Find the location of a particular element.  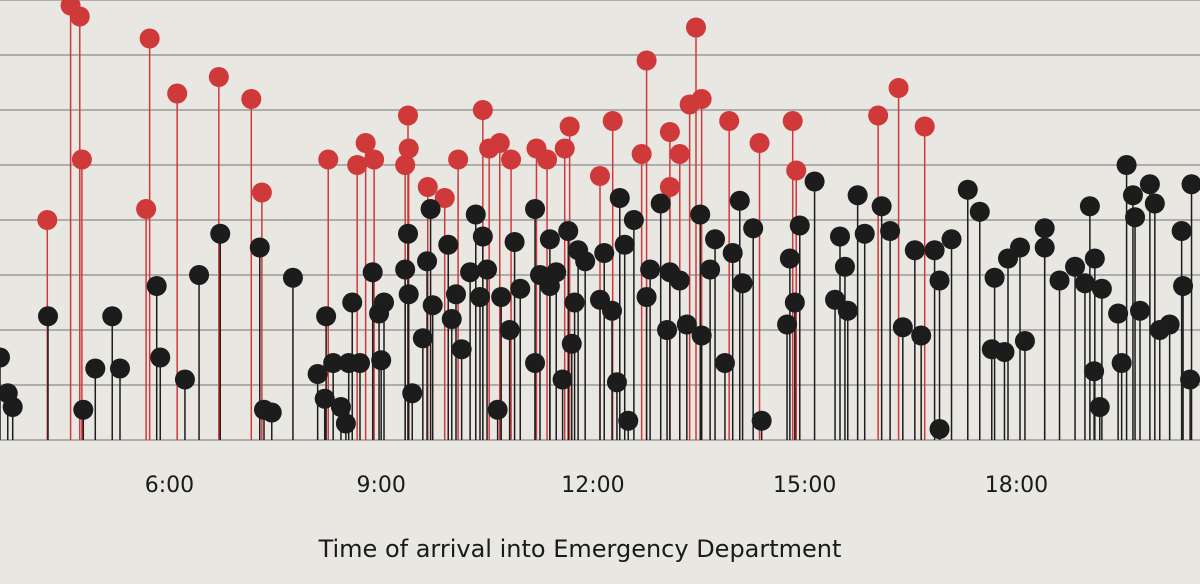

x-tick-label: 18:00 is located at coordinates (1016, 485).